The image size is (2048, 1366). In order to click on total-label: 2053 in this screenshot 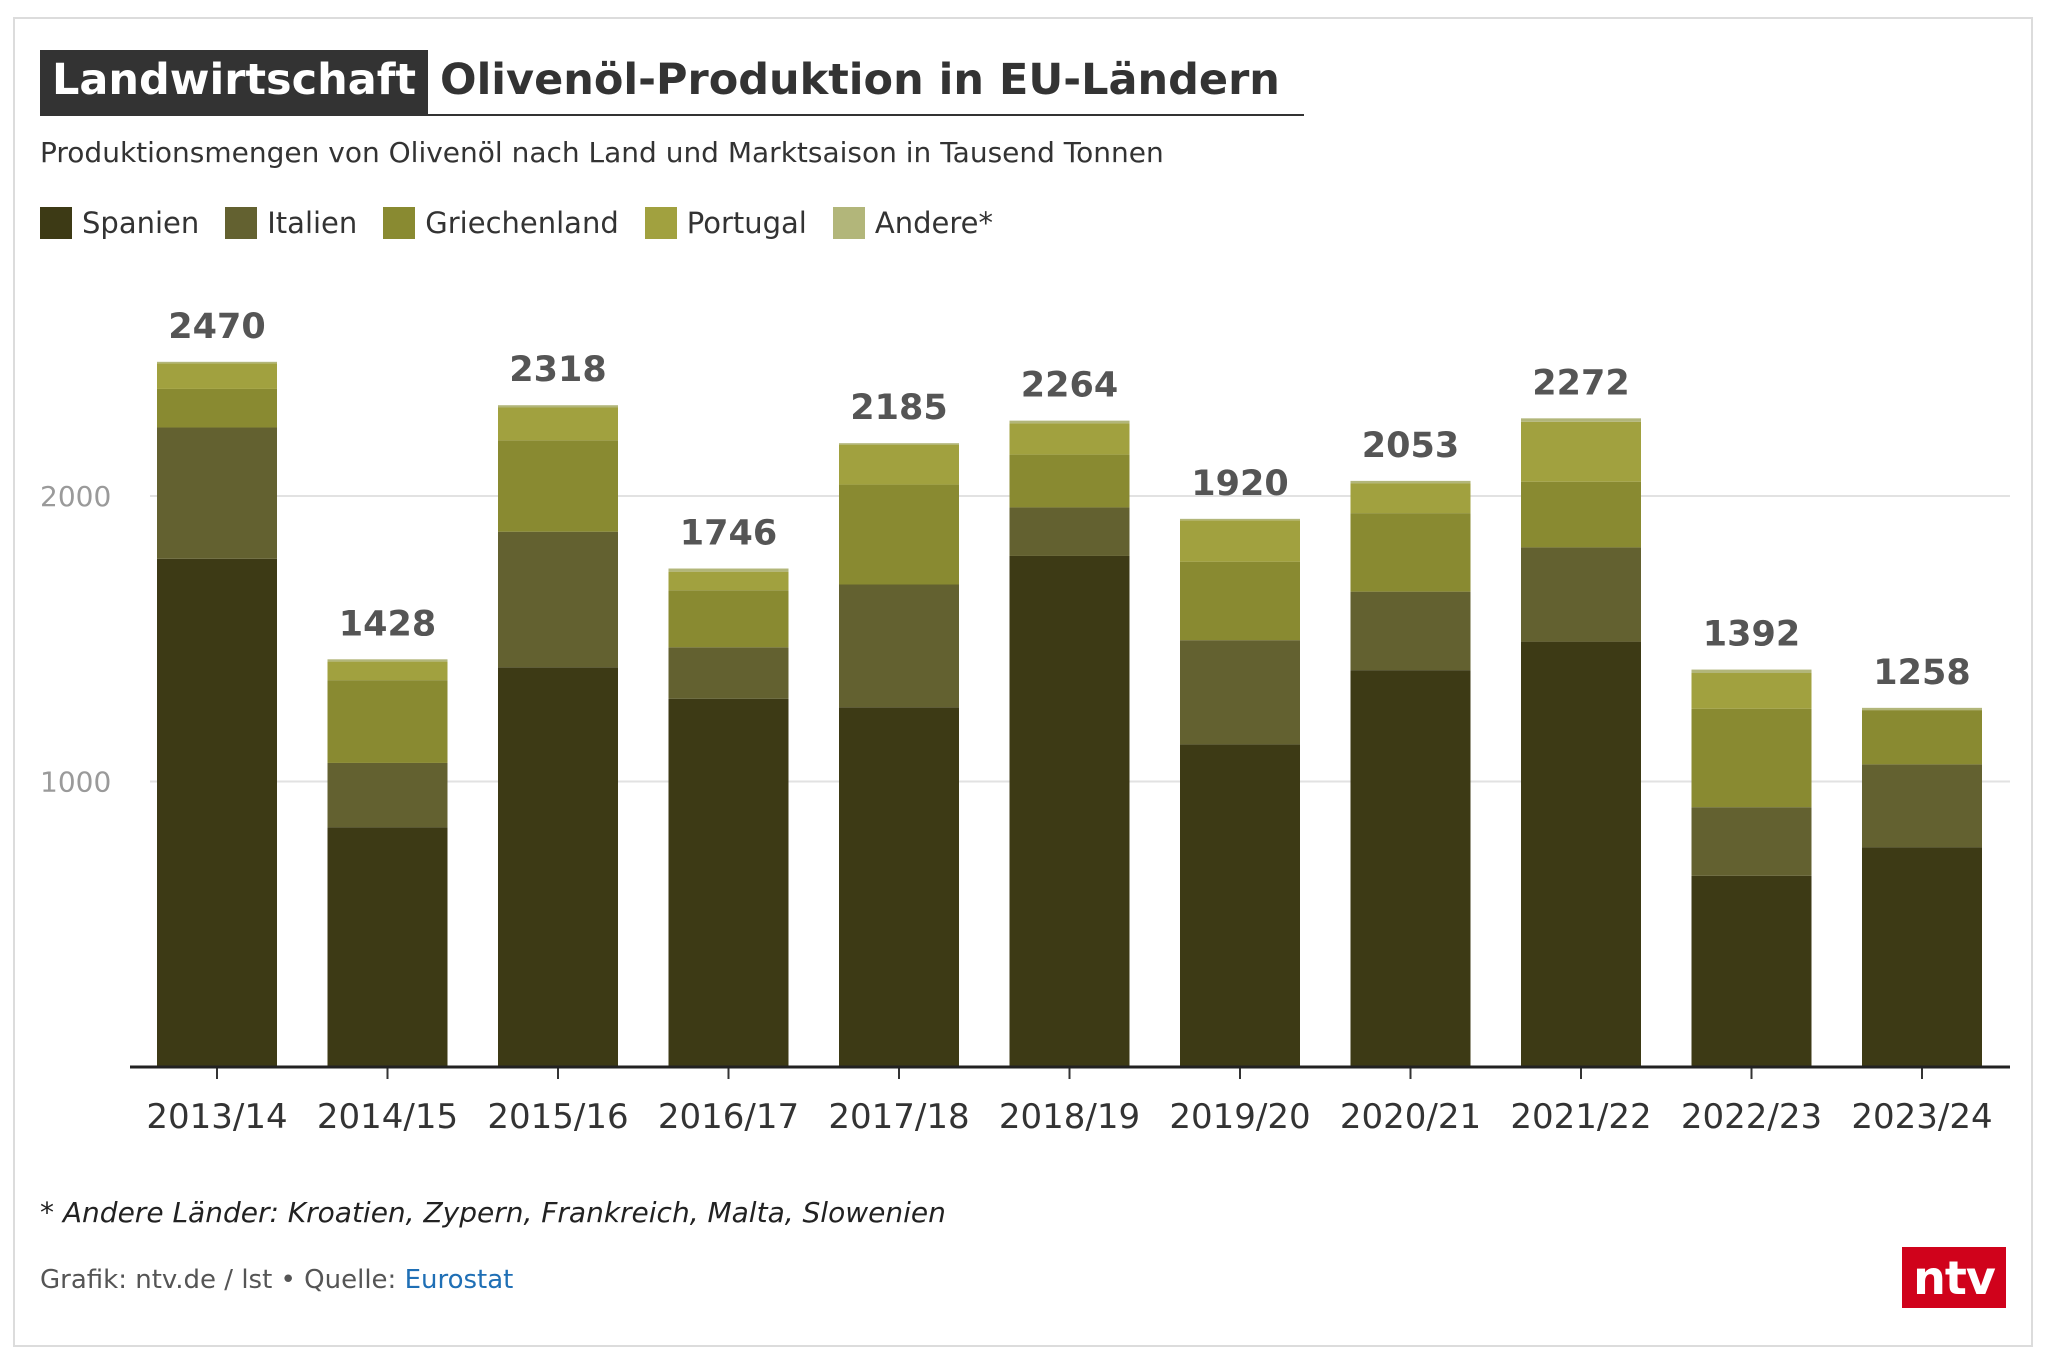, I will do `click(1410, 446)`.